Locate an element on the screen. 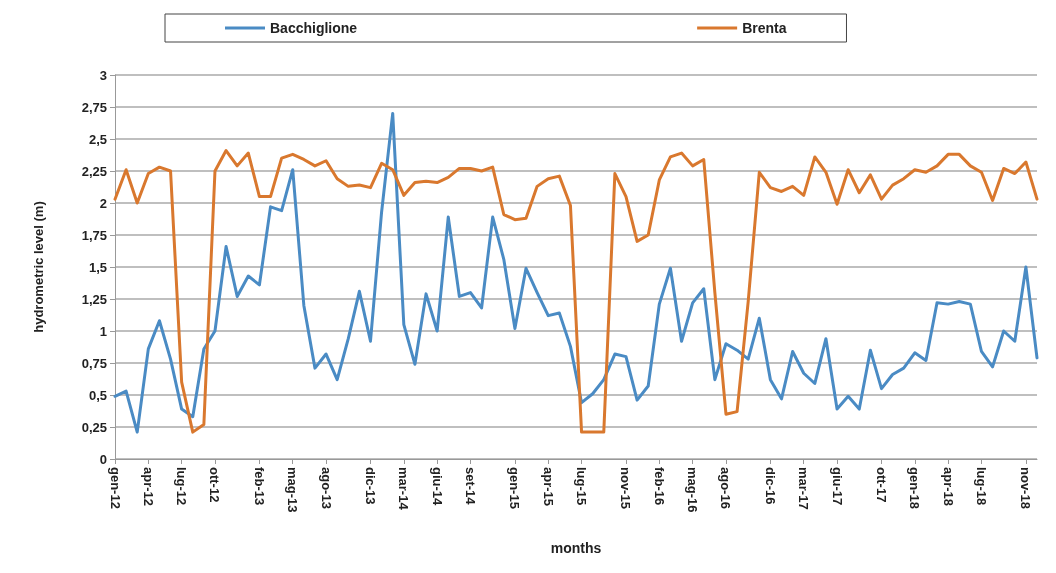  x-tick-label: gen-12 is located at coordinates (115, 488).